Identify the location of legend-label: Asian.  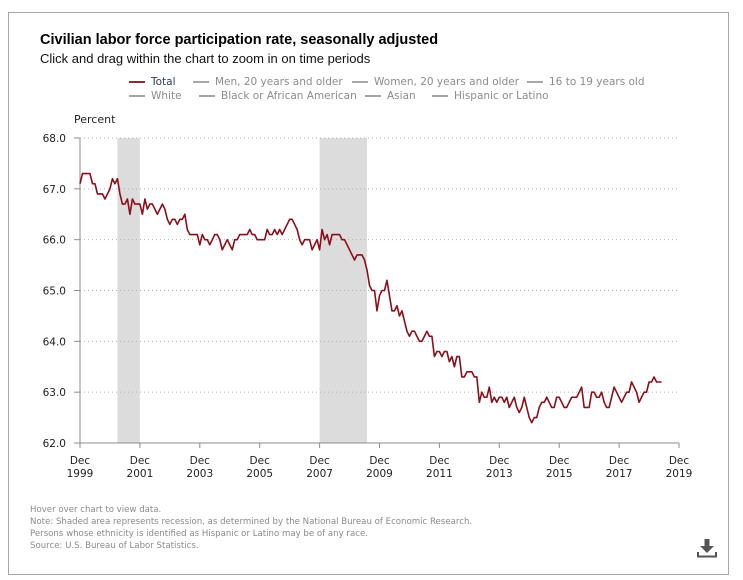
(401, 96).